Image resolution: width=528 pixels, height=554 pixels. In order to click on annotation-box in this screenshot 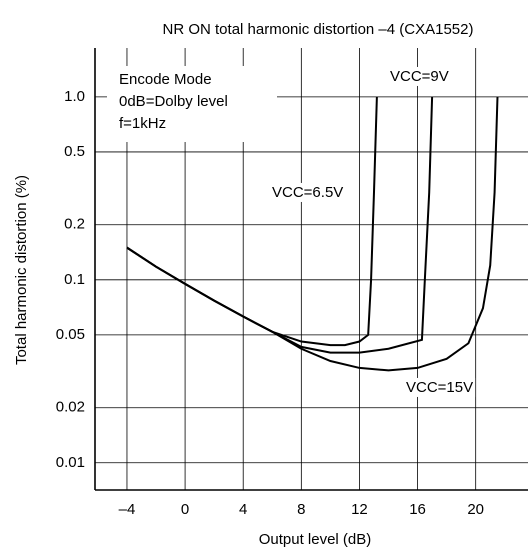, I will do `click(192, 104)`.